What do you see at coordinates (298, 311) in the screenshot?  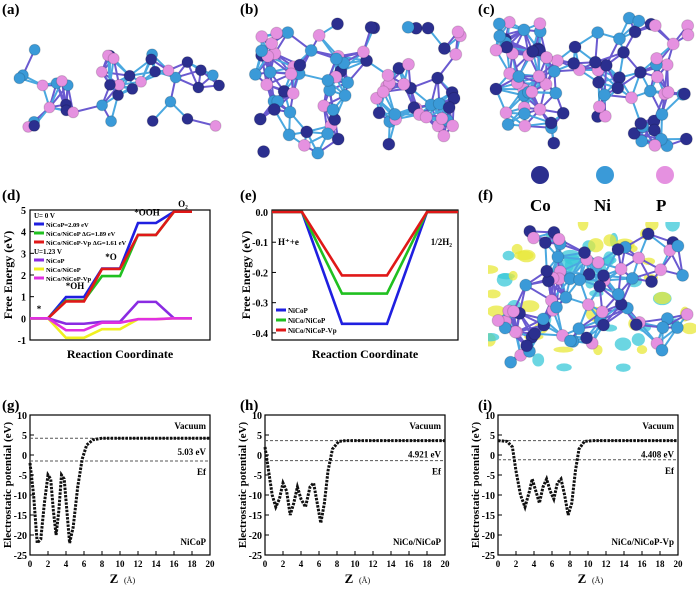 I see `legend-entry: NiCoP` at bounding box center [298, 311].